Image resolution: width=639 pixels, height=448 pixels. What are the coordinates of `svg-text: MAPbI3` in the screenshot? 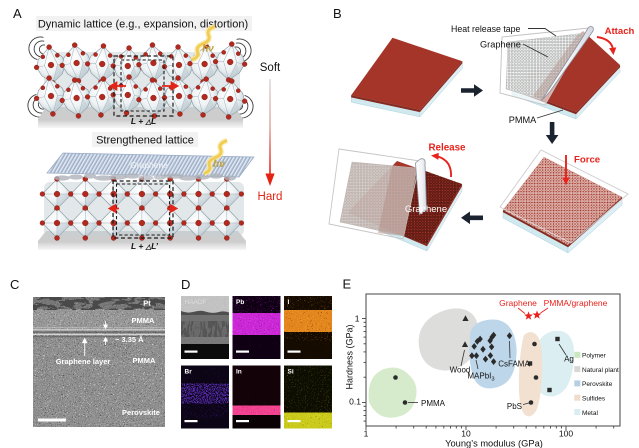 It's located at (480, 377).